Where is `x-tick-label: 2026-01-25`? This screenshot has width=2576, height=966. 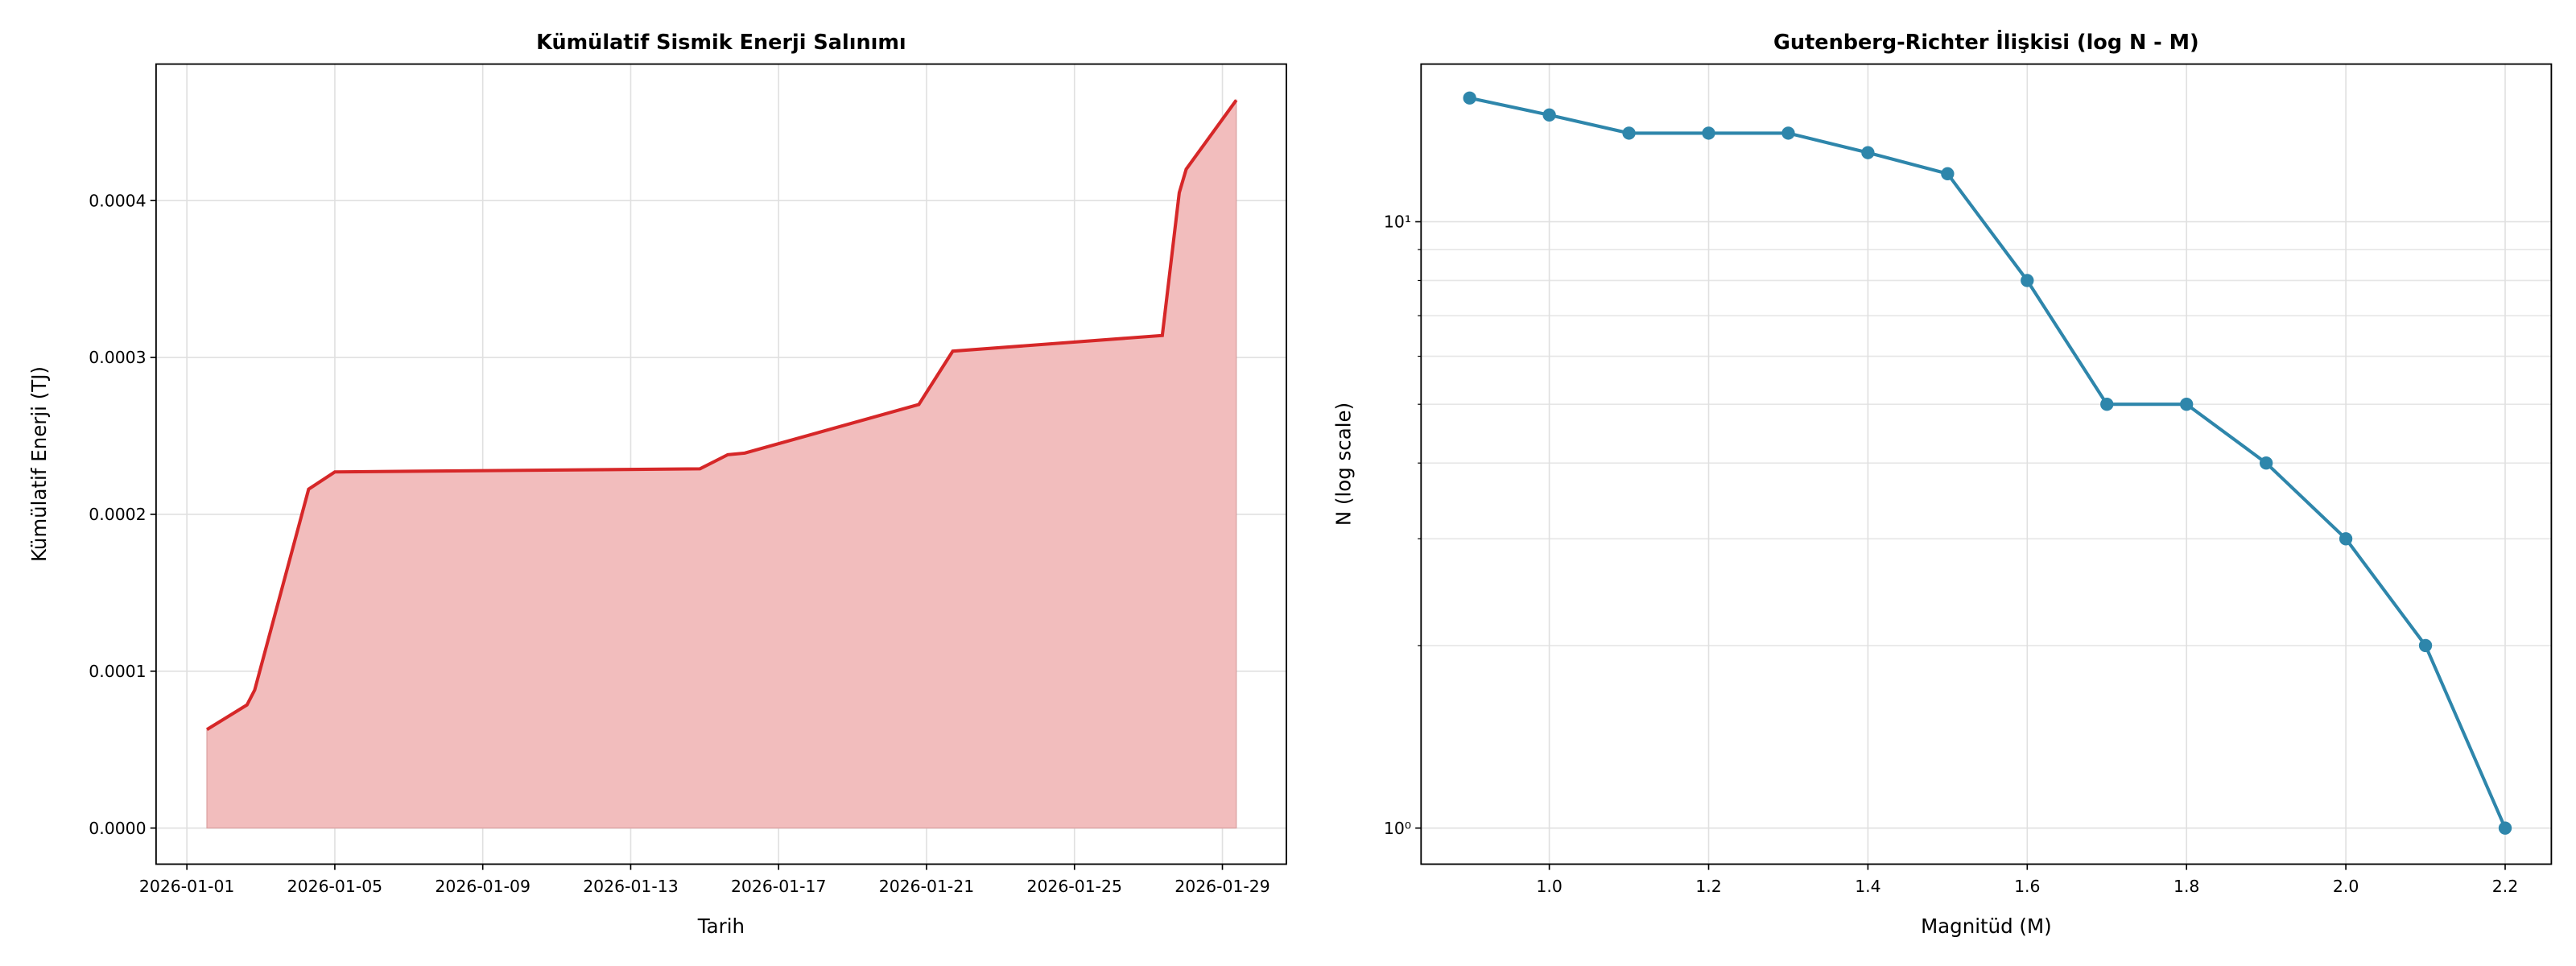
x-tick-label: 2026-01-25 is located at coordinates (1074, 886).